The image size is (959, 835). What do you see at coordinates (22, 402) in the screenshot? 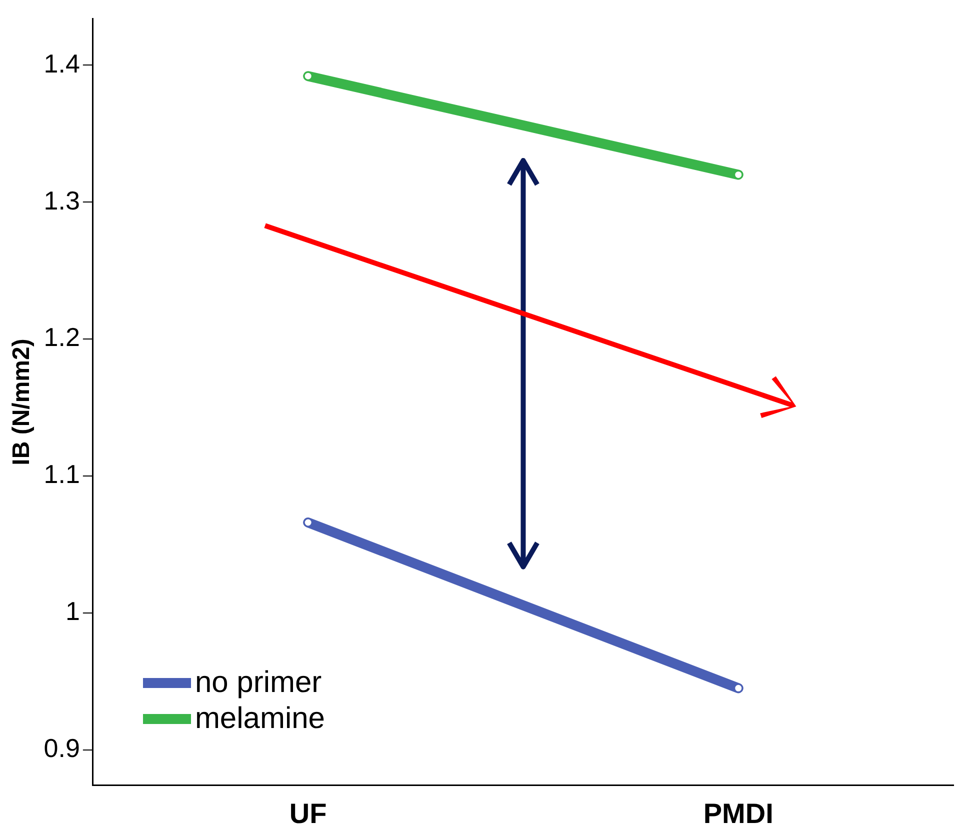
I see `y-axis-title: IB (N/mm2)` at bounding box center [22, 402].